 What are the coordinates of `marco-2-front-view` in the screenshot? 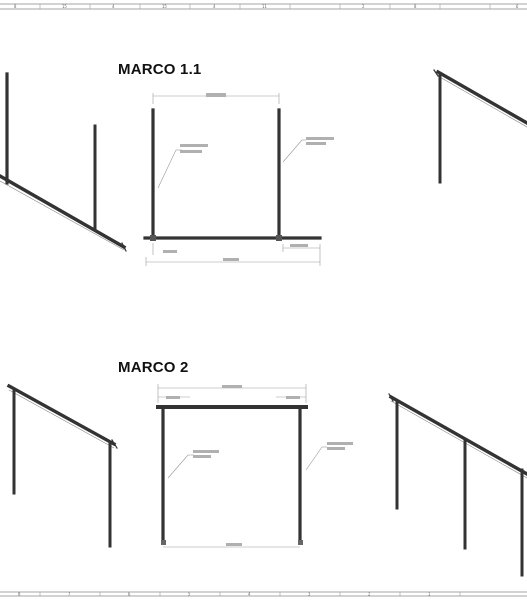 It's located at (254, 466).